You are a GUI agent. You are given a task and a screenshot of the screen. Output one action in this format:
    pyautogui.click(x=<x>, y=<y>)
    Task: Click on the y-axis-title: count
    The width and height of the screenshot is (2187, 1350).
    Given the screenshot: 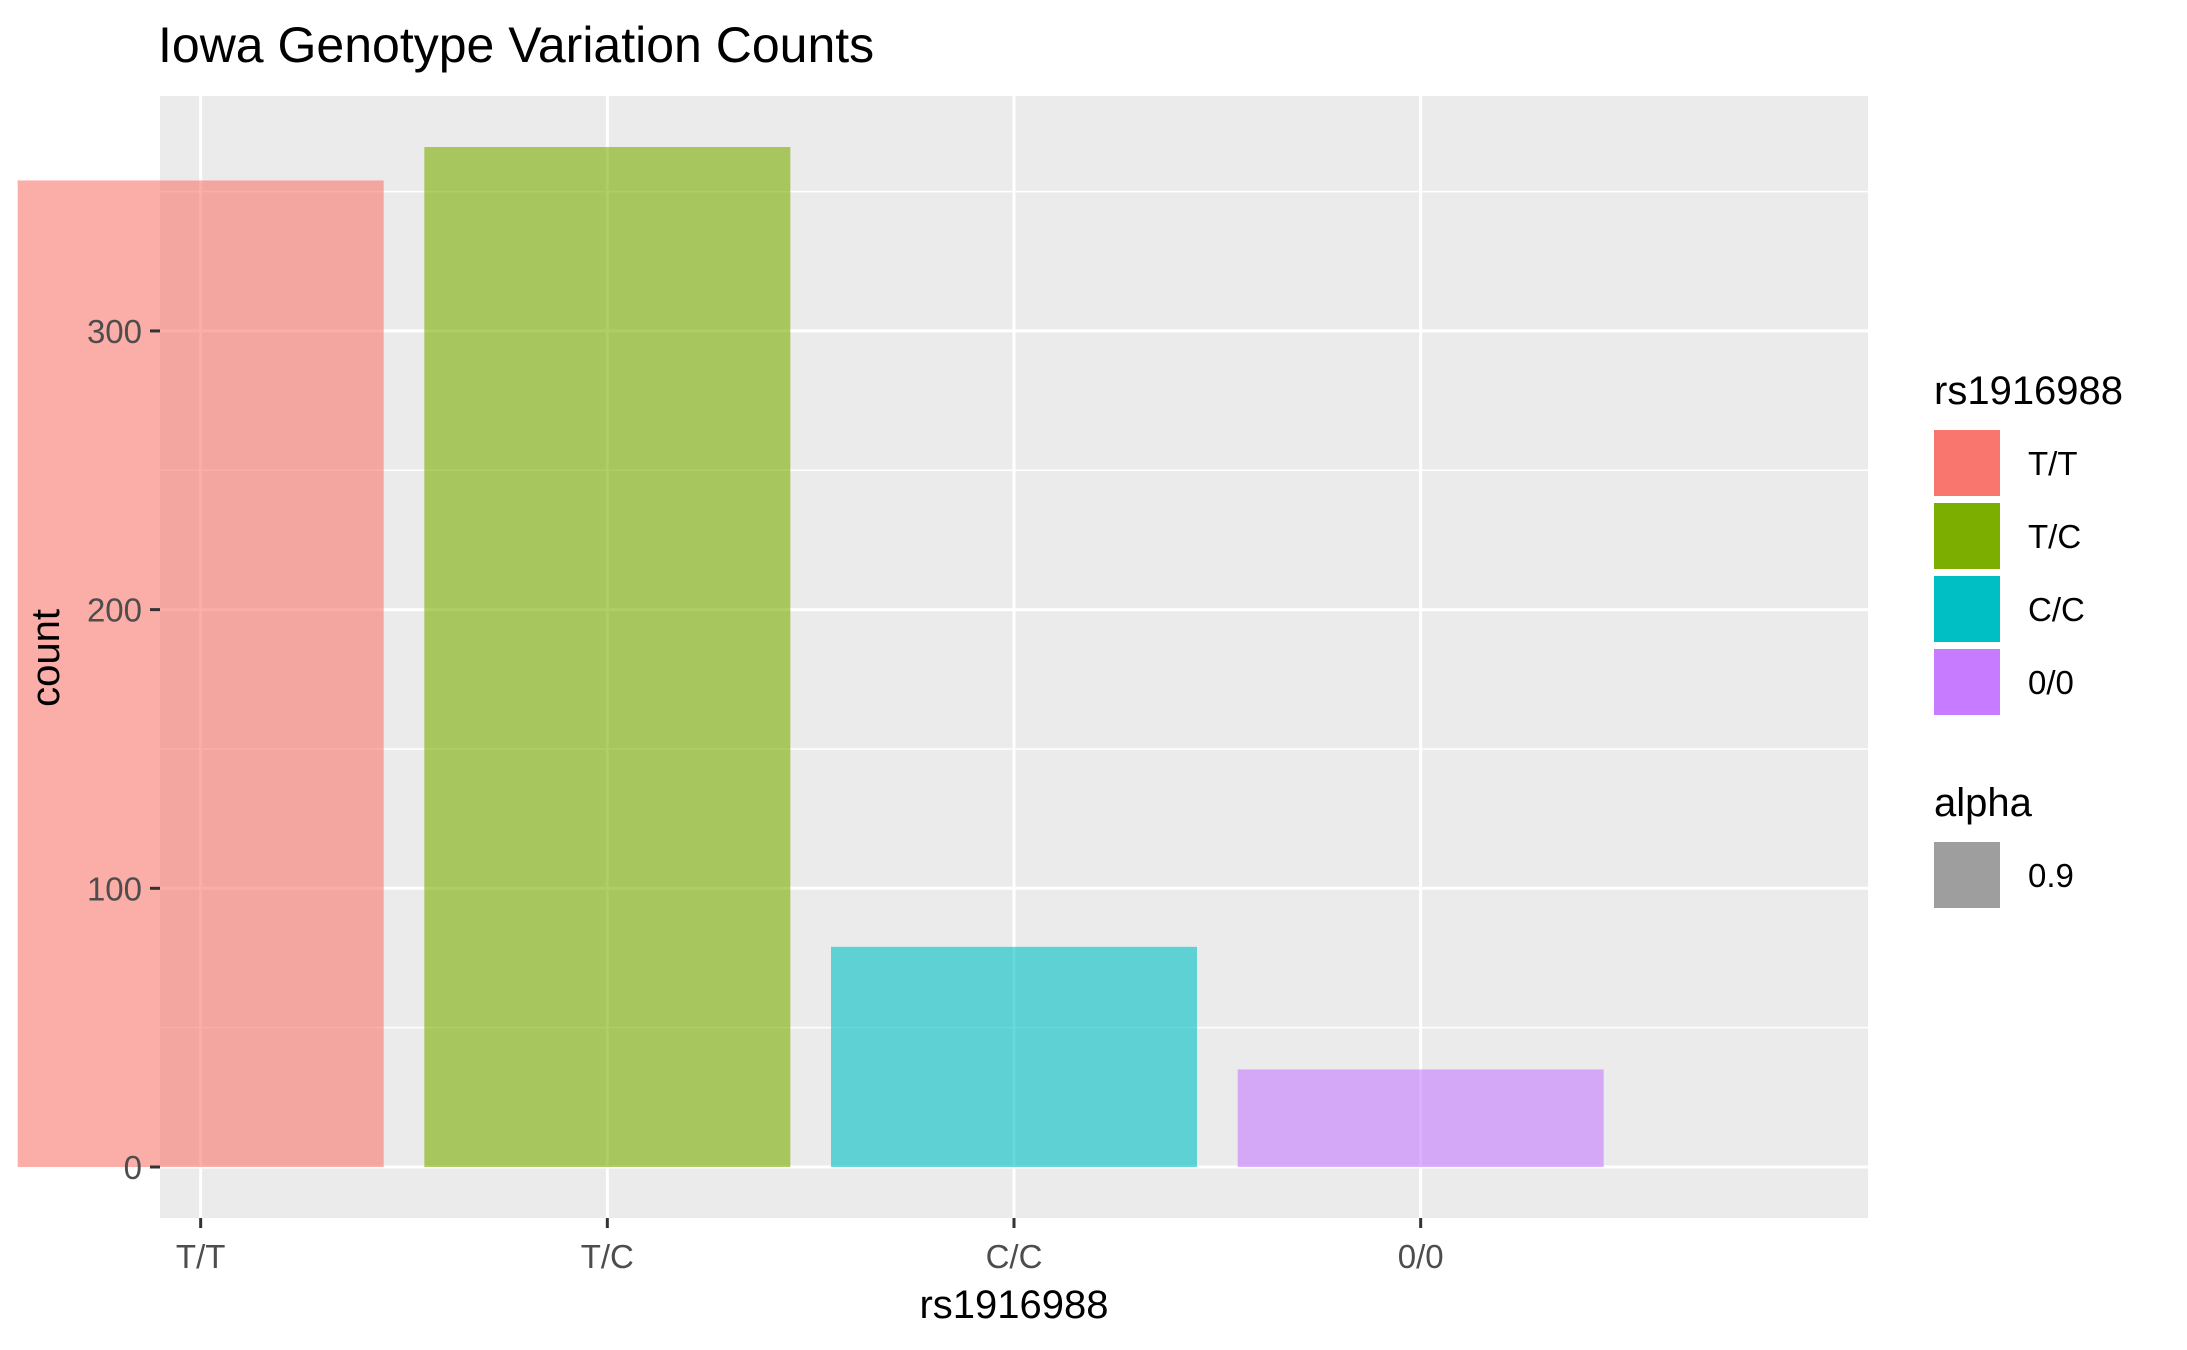 What is the action you would take?
    pyautogui.click(x=46, y=658)
    